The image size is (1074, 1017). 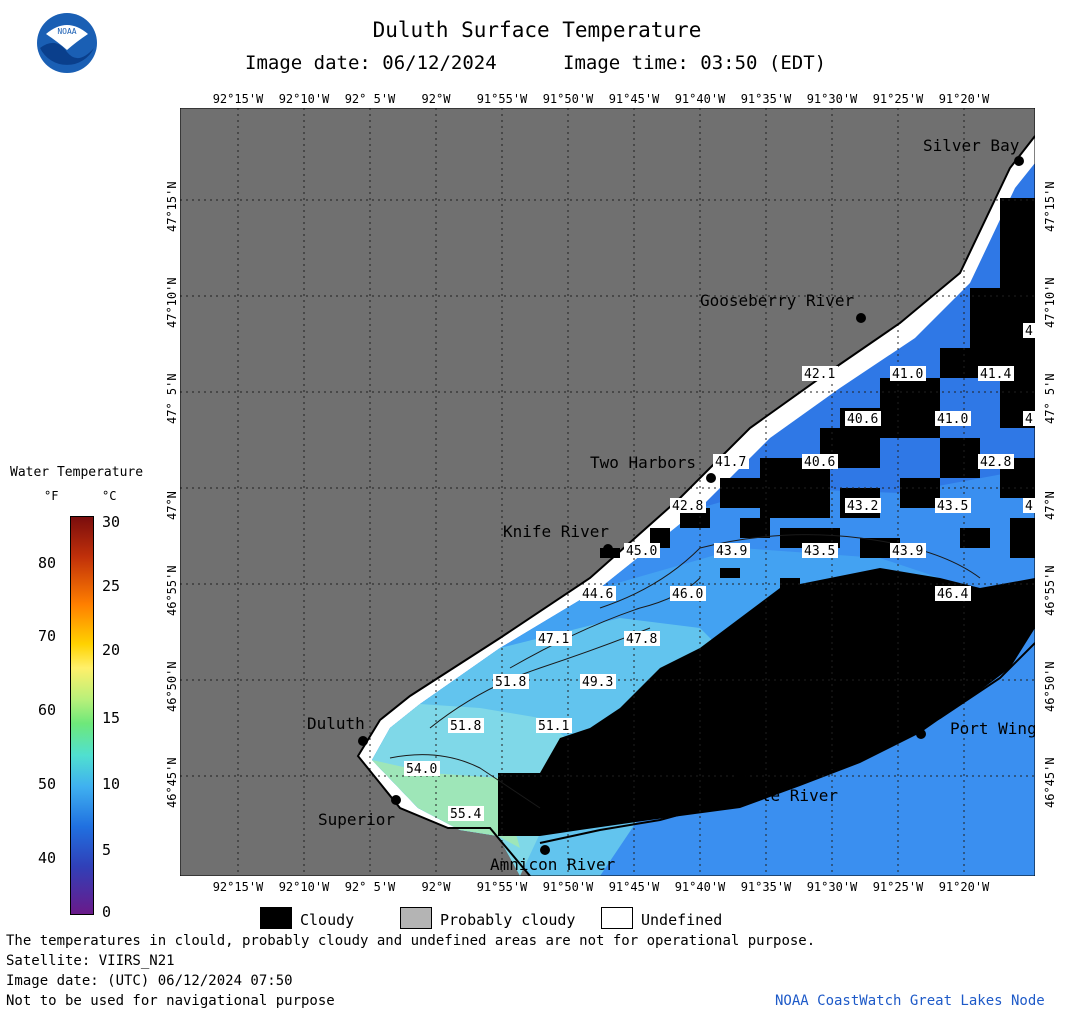 I want to click on image-time: Image time: 03:50 (EDT), so click(x=695, y=63).